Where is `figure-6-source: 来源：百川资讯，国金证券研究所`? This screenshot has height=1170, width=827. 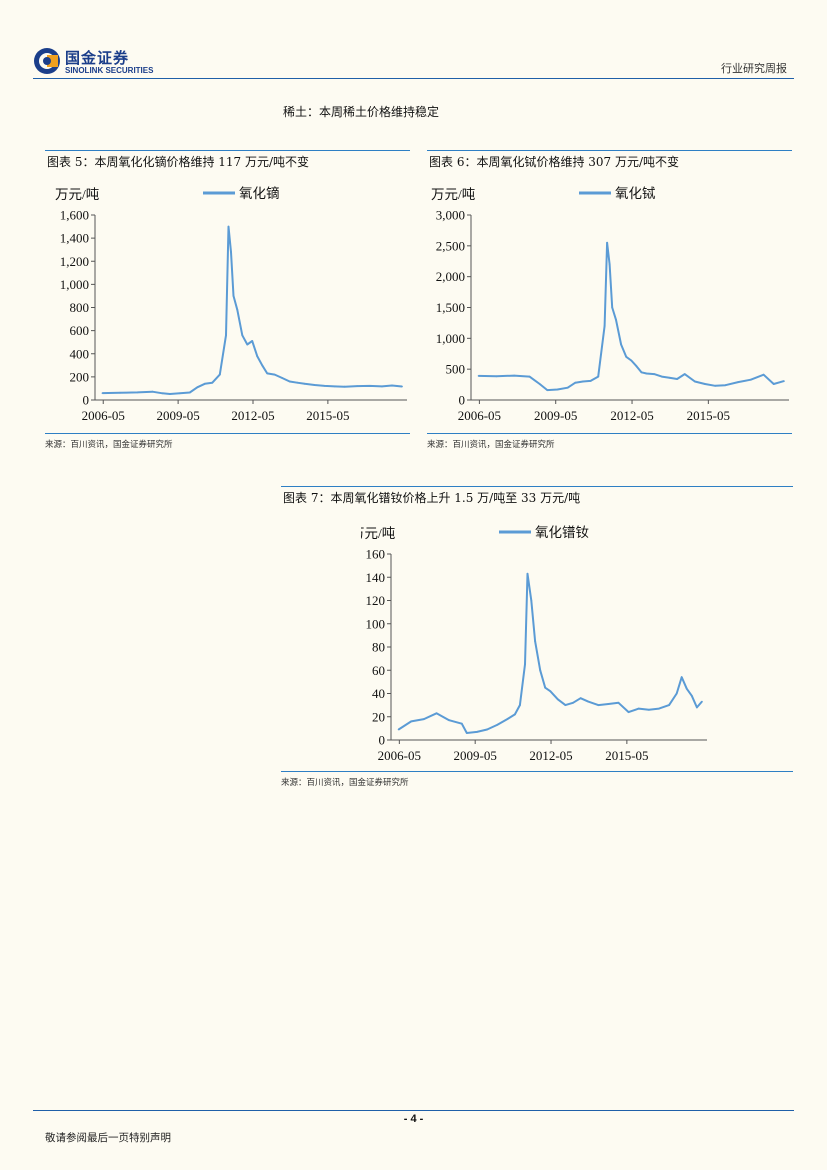 figure-6-source: 来源：百川资讯，国金证券研究所 is located at coordinates (491, 445).